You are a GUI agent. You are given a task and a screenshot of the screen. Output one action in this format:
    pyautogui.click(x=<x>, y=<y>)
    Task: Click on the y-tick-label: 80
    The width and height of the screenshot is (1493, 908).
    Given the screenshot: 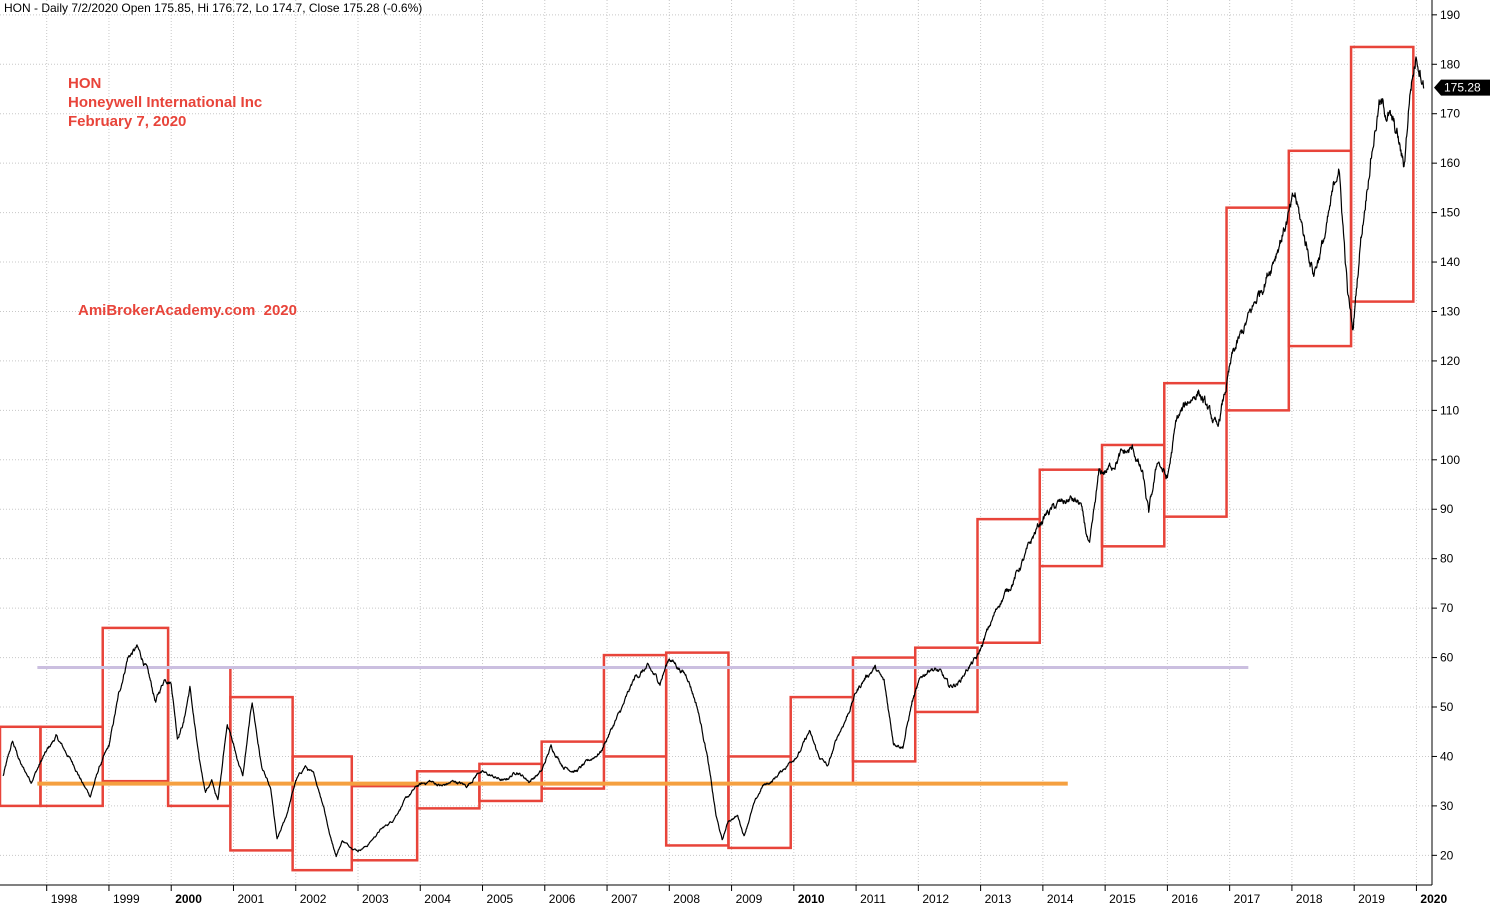 What is the action you would take?
    pyautogui.click(x=1447, y=559)
    